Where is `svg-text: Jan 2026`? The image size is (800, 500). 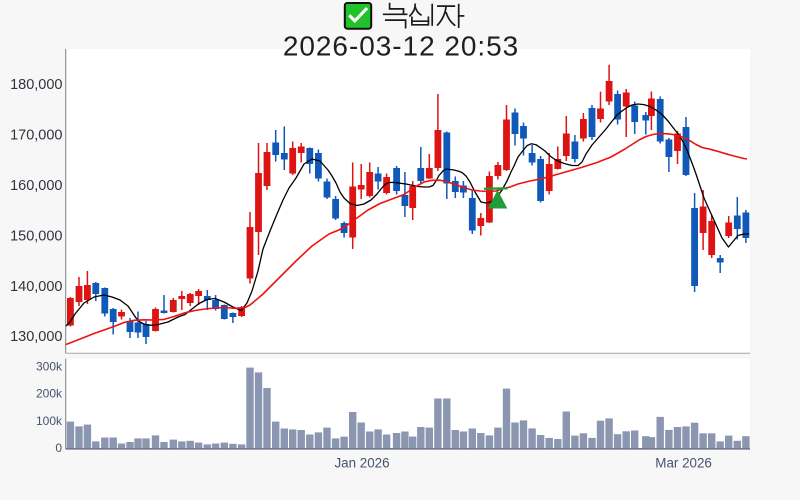
svg-text: Jan 2026 is located at coordinates (361, 463).